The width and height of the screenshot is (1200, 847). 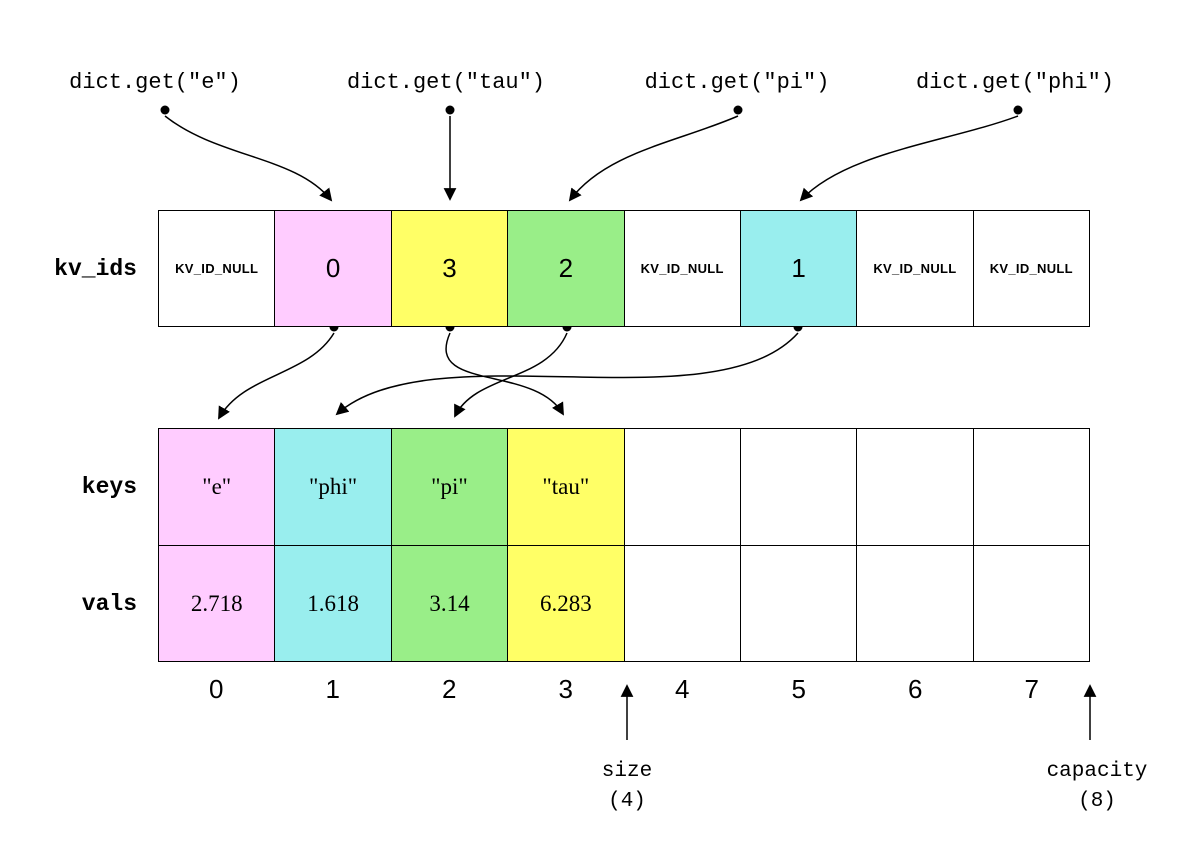 I want to click on arrow-slot1-to-key0, so click(x=276, y=376).